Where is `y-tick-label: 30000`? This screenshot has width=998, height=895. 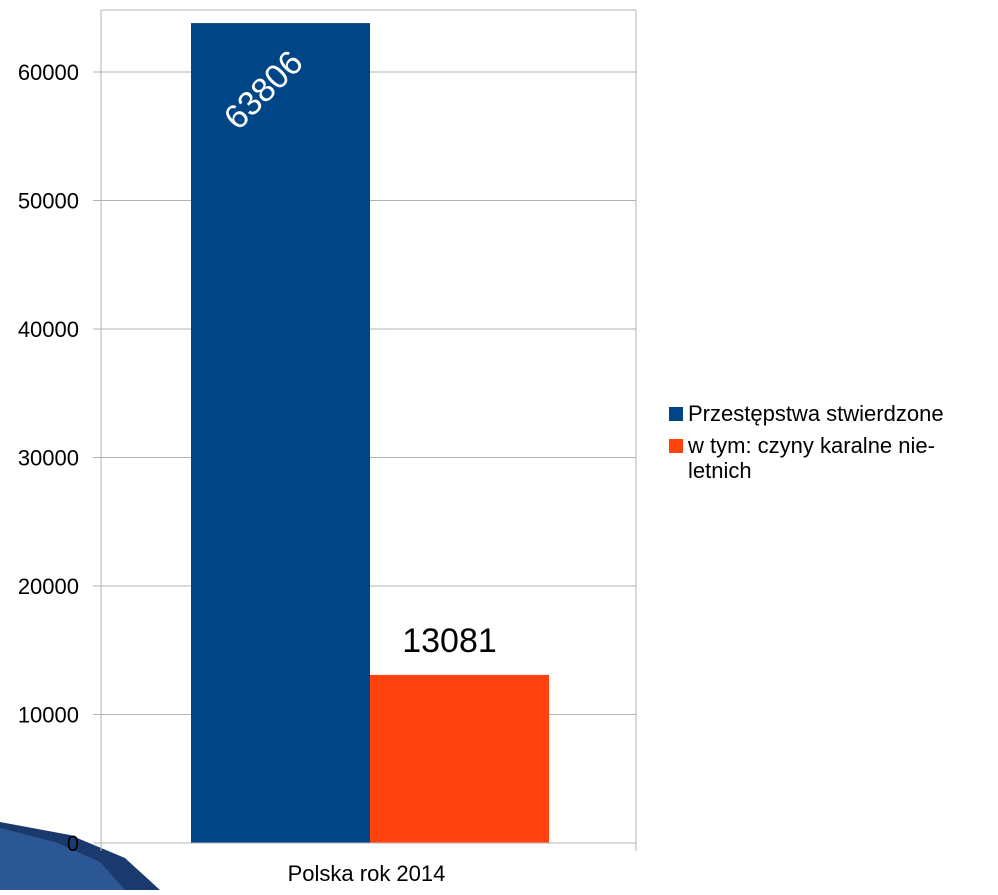 y-tick-label: 30000 is located at coordinates (48, 458).